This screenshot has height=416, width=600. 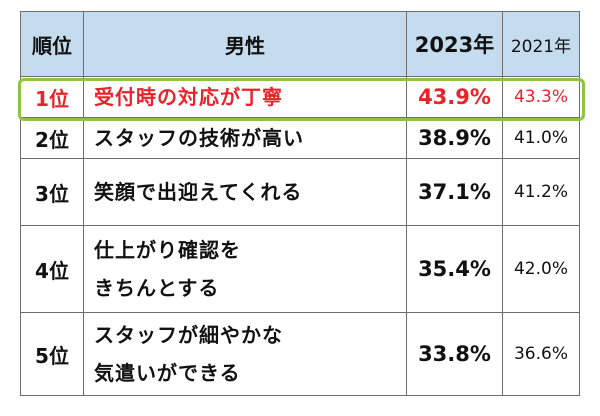 I want to click on item-cell: スタッフが細やかな 気遣いができる, so click(x=245, y=354).